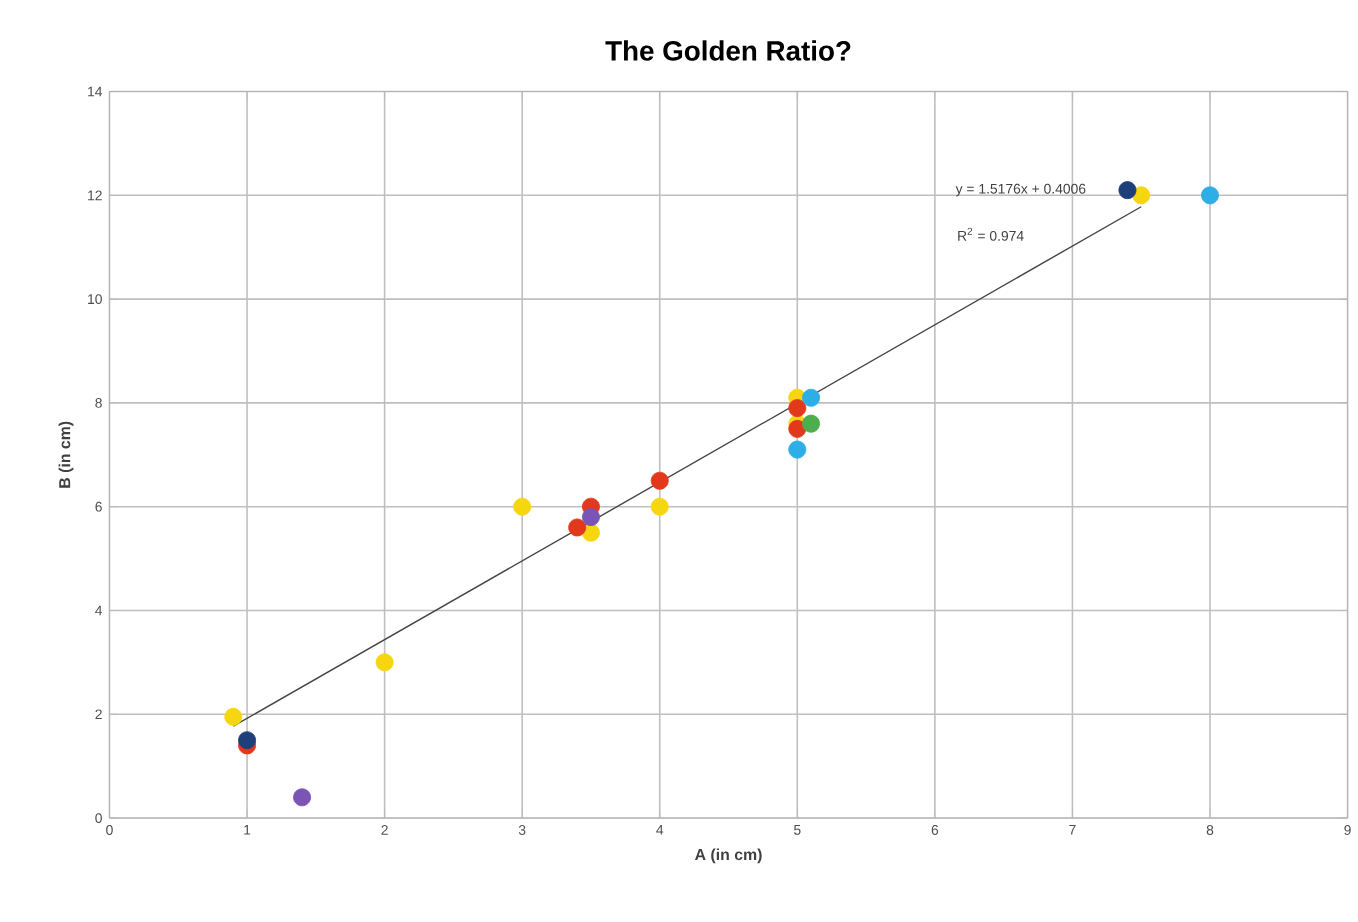 This screenshot has height=922, width=1358. Describe the element at coordinates (728, 50) in the screenshot. I see `chart-title: The Golden Ratio?` at that location.